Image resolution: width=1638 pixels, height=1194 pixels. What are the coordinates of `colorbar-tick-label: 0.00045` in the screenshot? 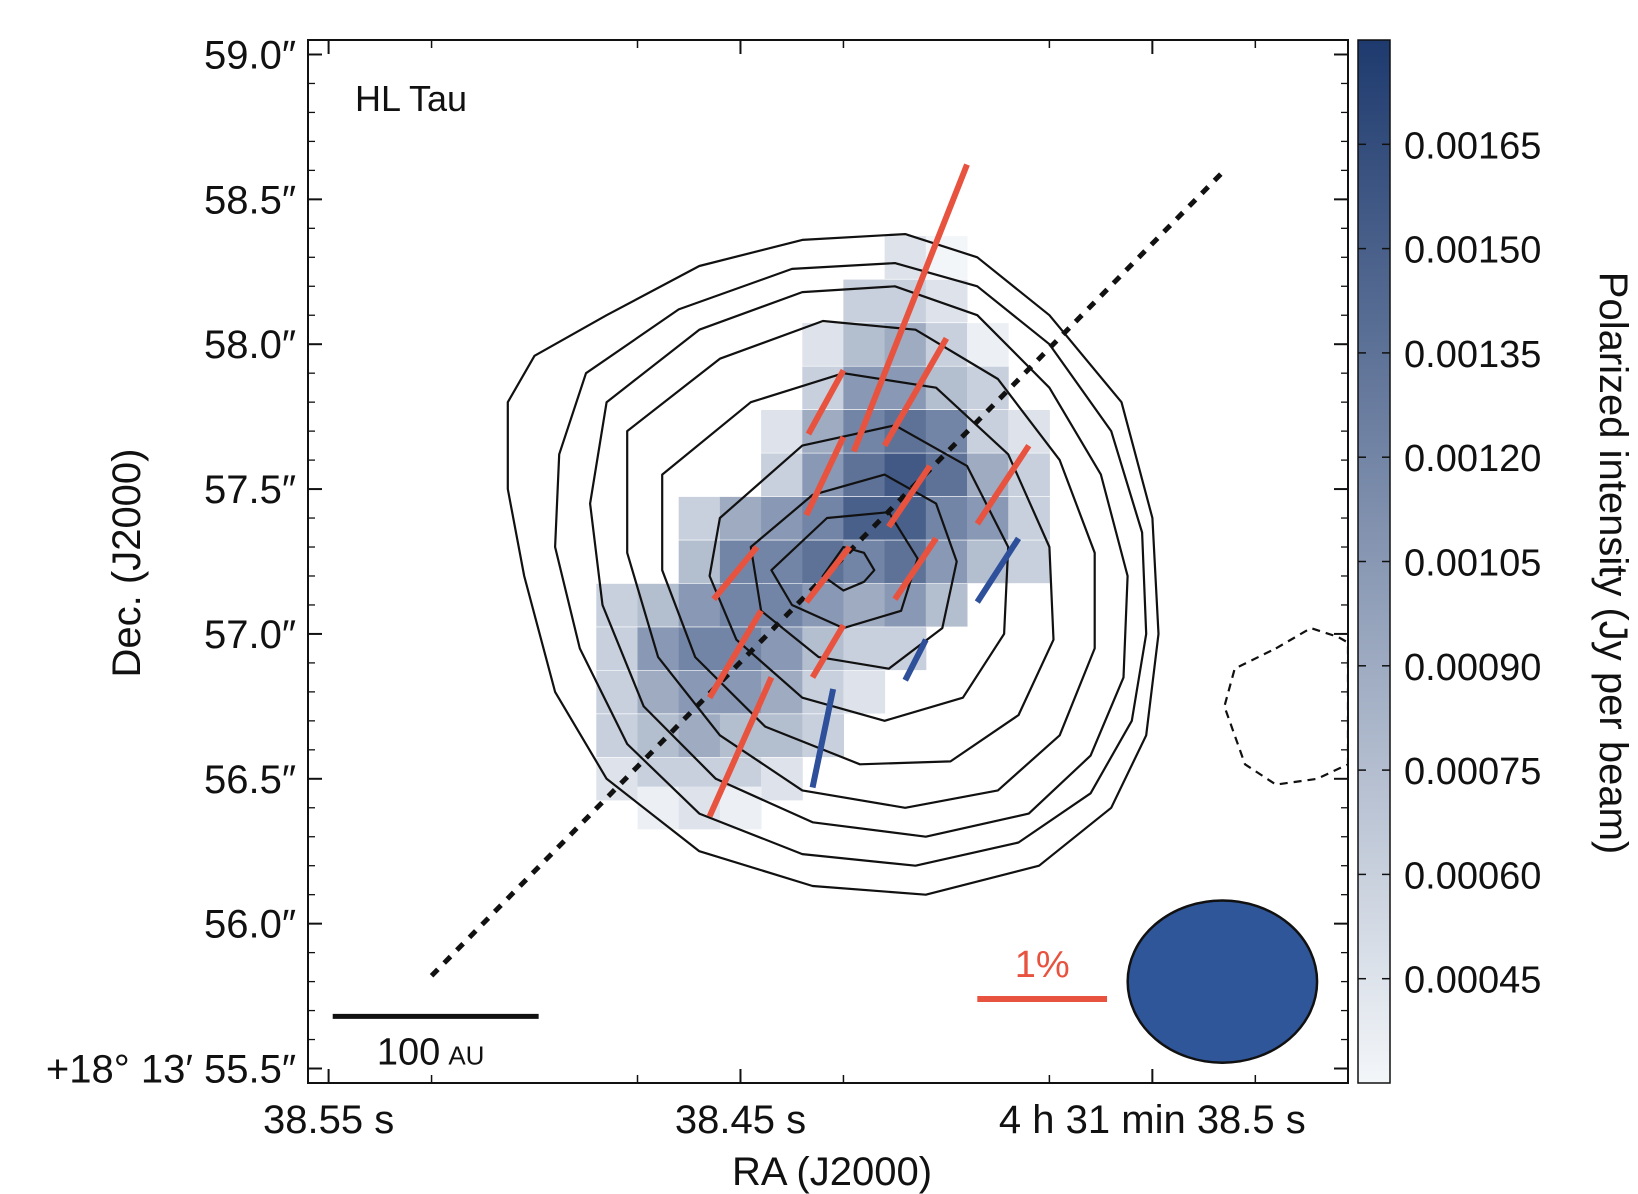 It's located at (1472, 981).